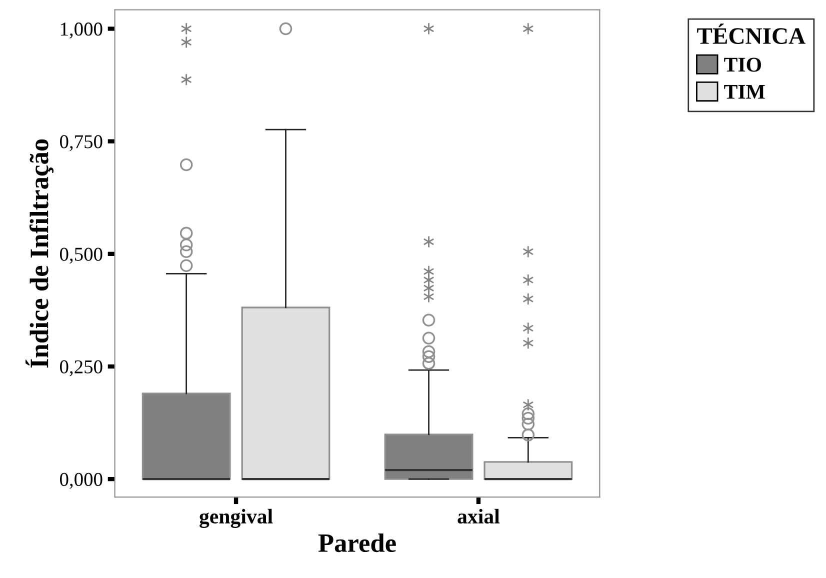 The width and height of the screenshot is (826, 578). What do you see at coordinates (81, 480) in the screenshot?
I see `y-tick-label: 0,000` at bounding box center [81, 480].